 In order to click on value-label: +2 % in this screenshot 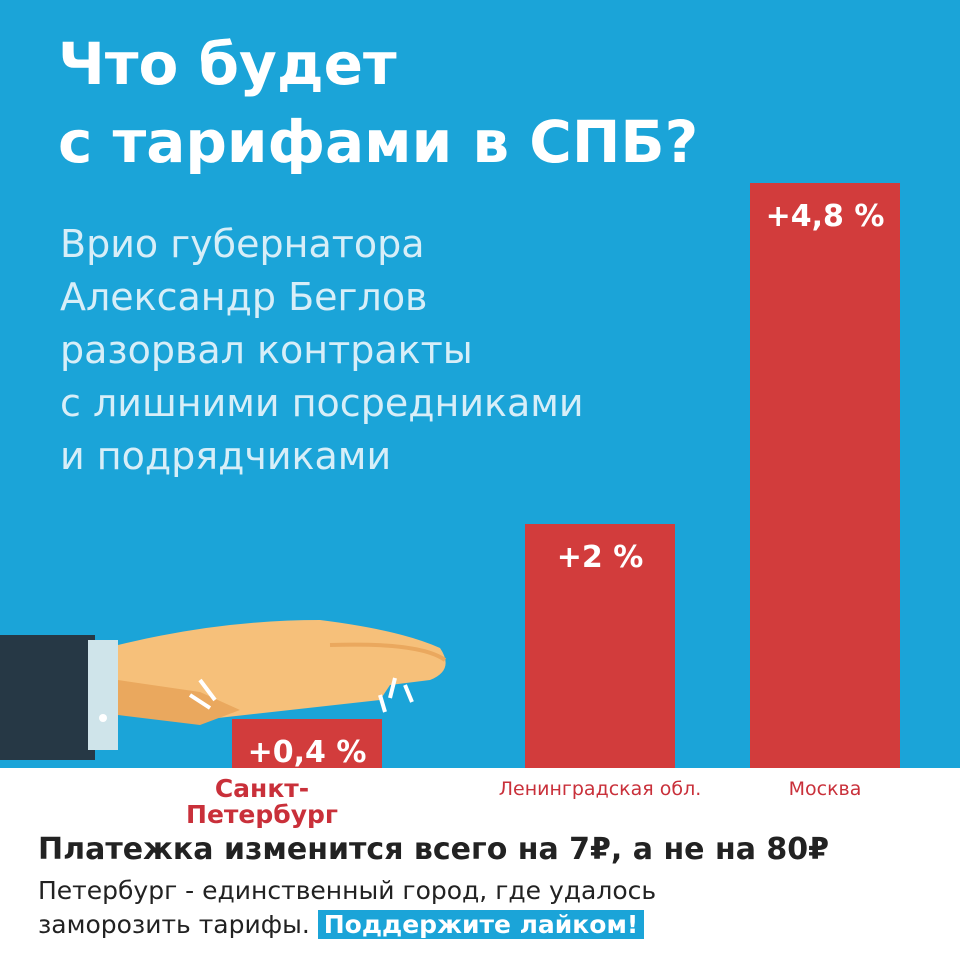, I will do `click(600, 558)`.